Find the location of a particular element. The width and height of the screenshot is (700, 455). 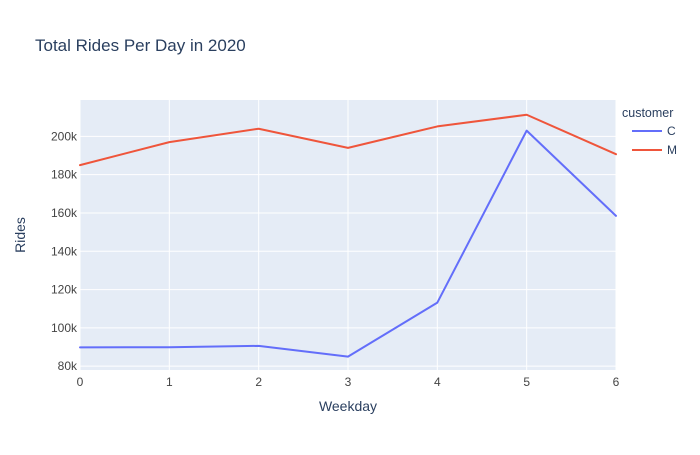

y-tick-label: 160k is located at coordinates (64, 213).